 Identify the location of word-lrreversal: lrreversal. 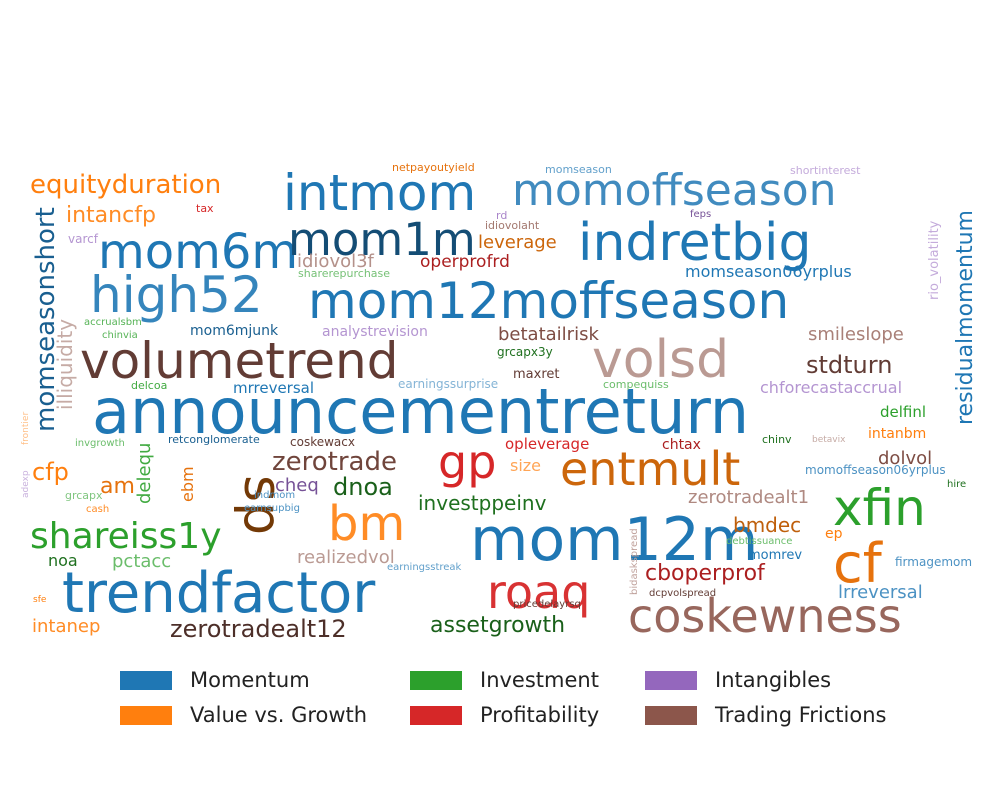
(880, 592).